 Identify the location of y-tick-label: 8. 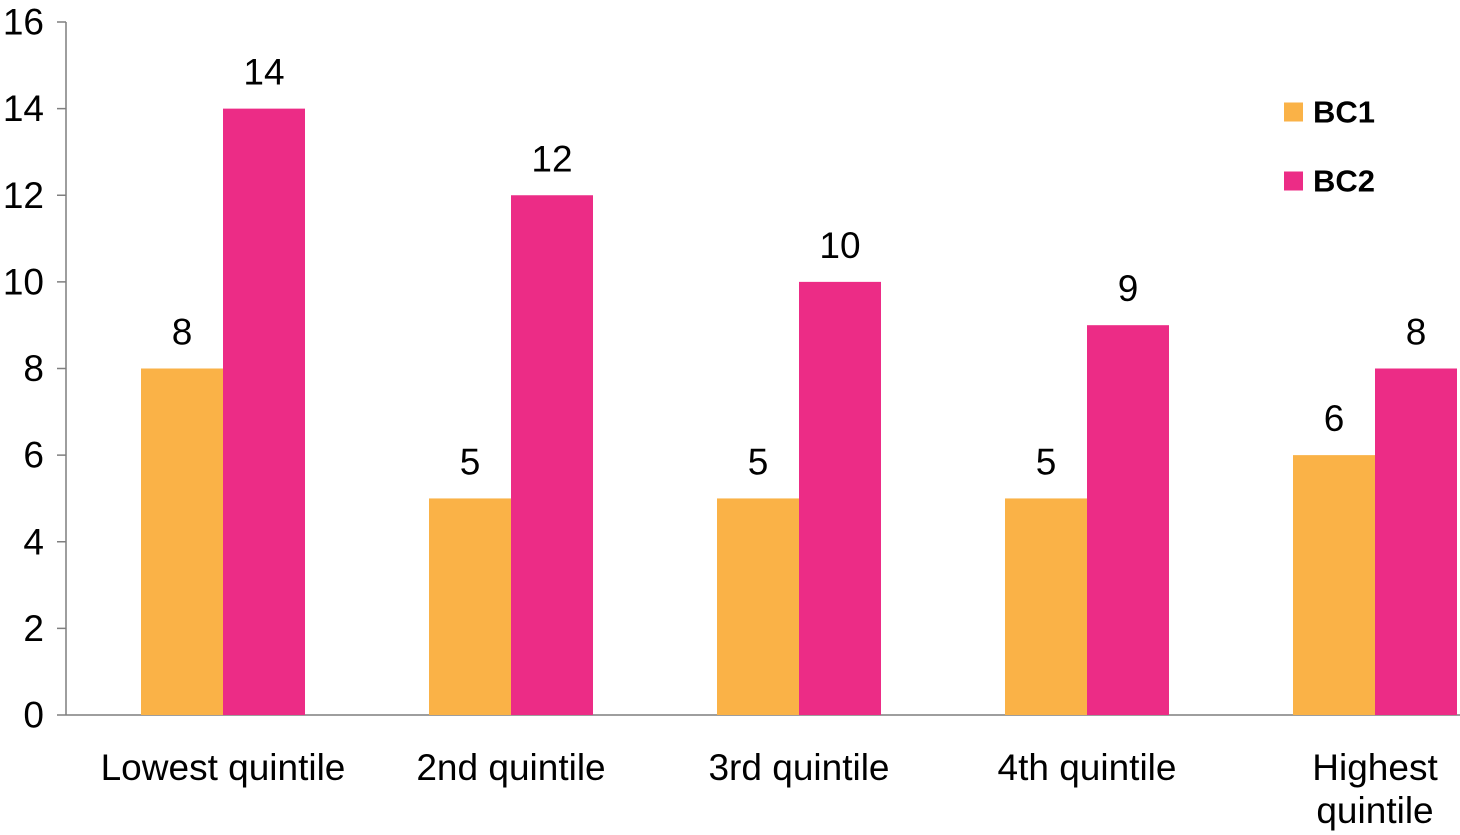
(33, 368).